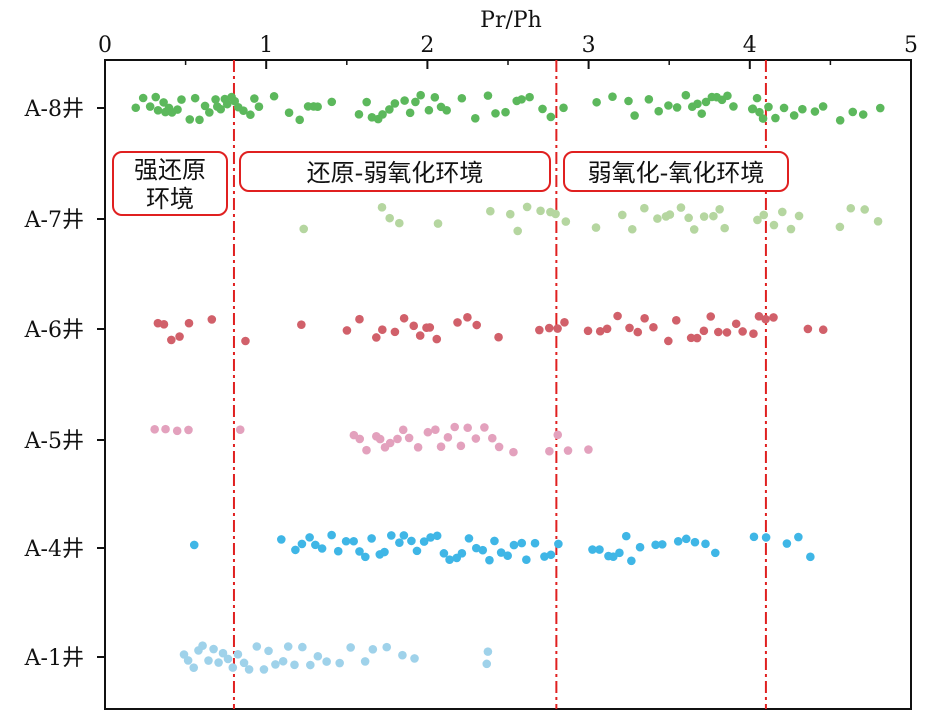  I want to click on x-tick-label: 0, so click(105, 45).